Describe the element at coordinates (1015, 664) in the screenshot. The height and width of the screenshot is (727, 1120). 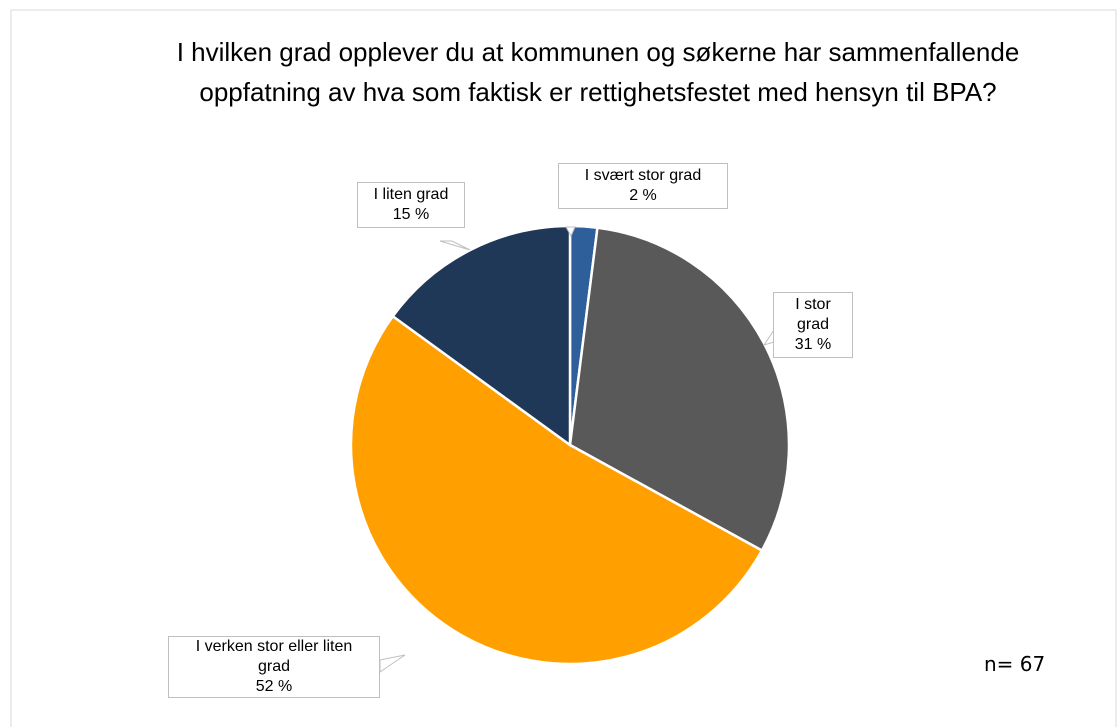
I see `annotation: n= 67` at that location.